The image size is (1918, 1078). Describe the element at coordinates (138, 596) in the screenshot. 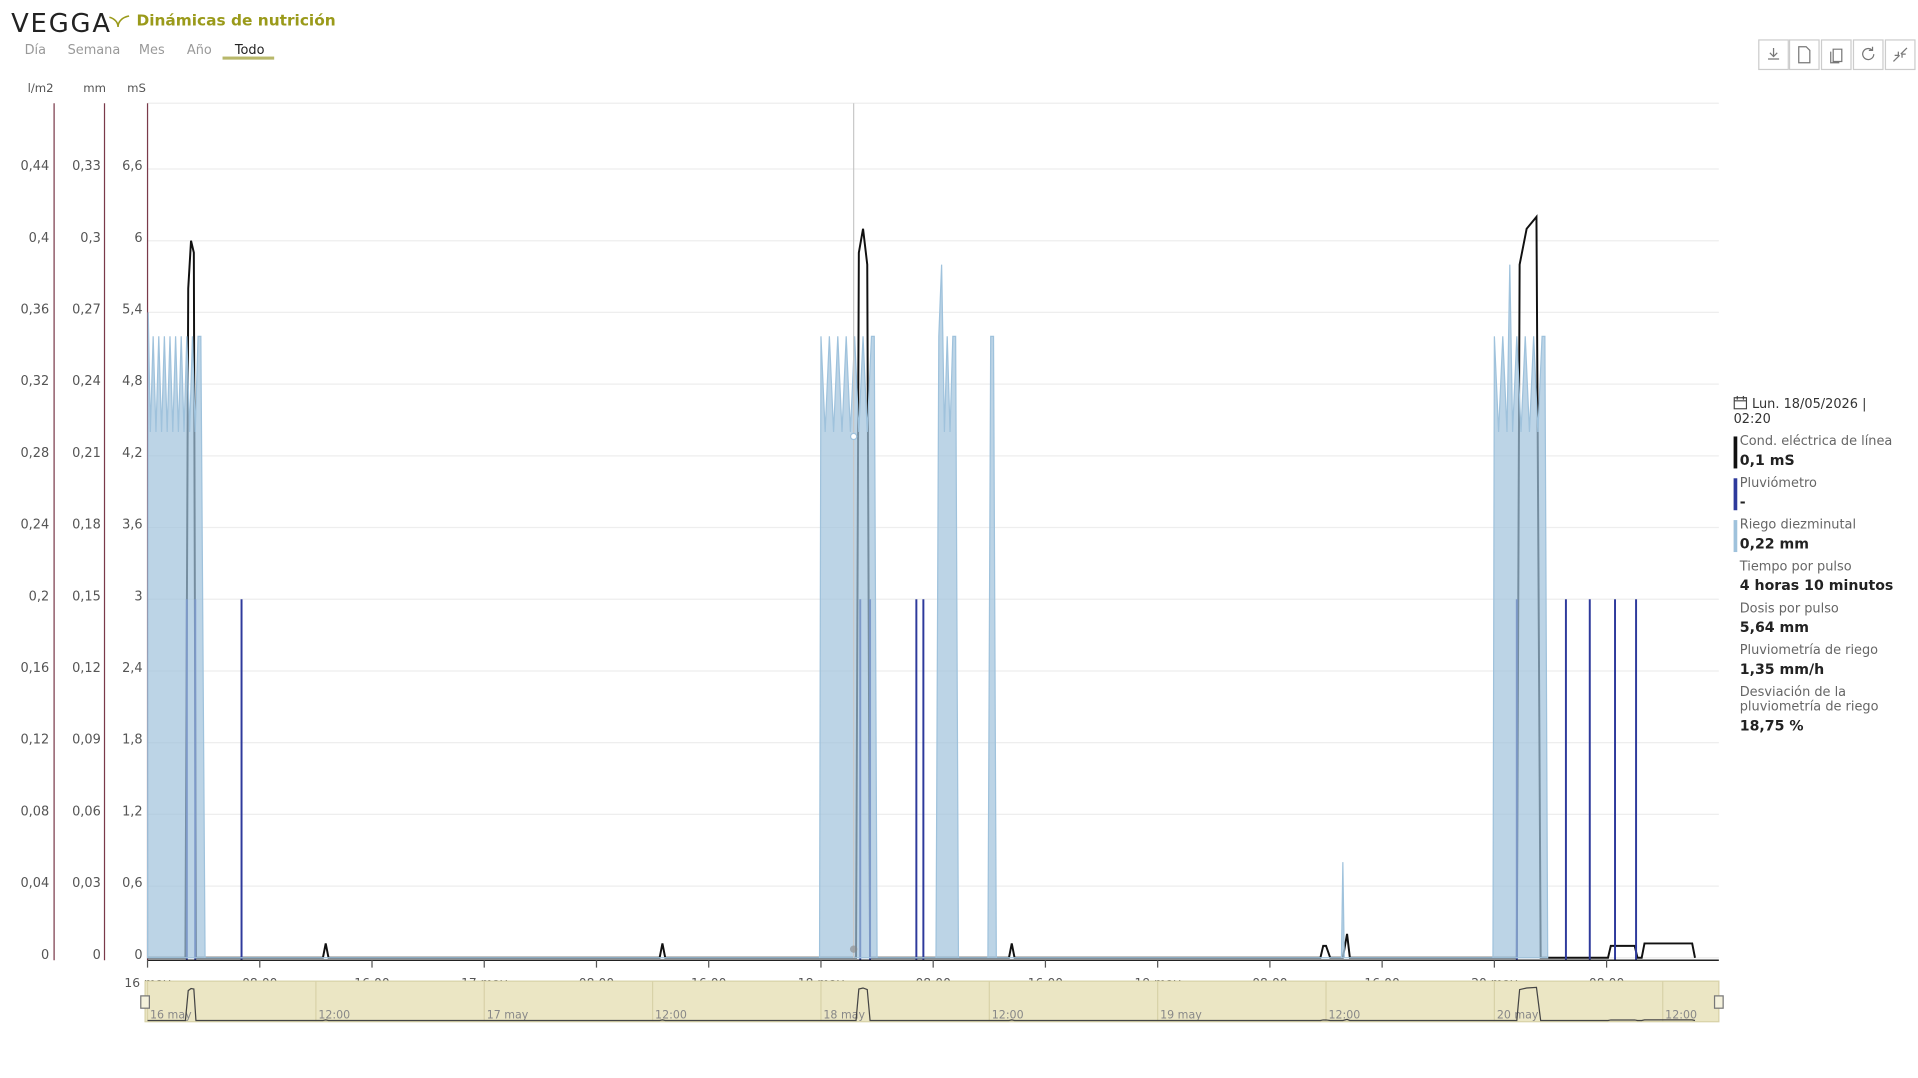

I see `y-tick-label: 3` at that location.